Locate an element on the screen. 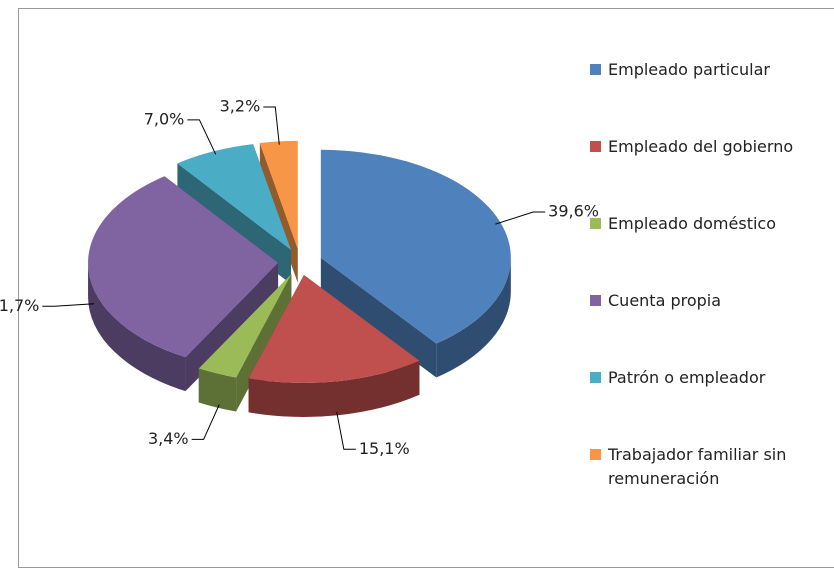 This screenshot has width=834, height=568. legend-label: Cuenta propia is located at coordinates (665, 300).